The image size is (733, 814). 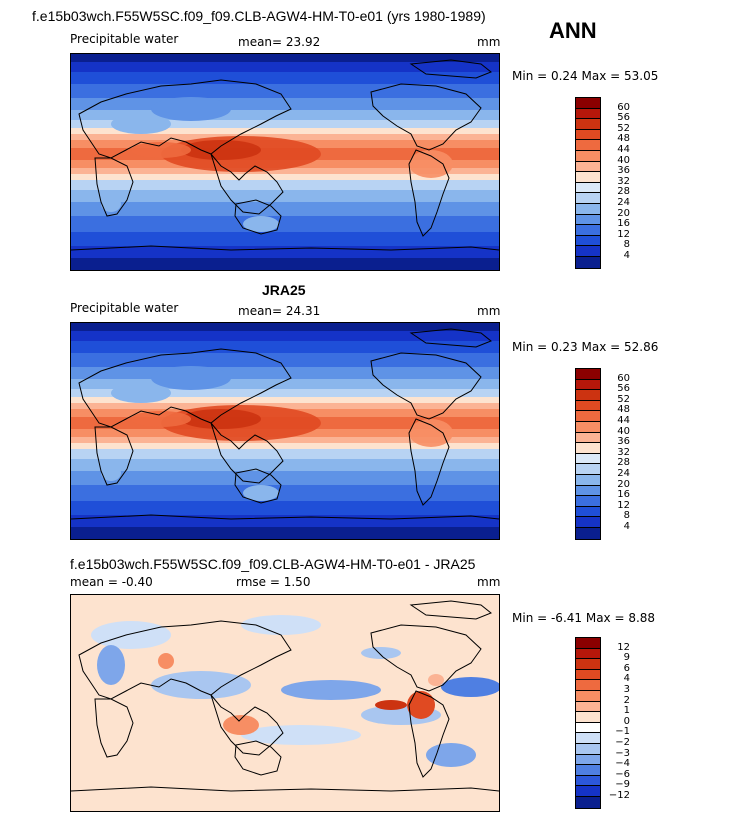 I want to click on colorbar-tick-label: 44, so click(x=623, y=420).